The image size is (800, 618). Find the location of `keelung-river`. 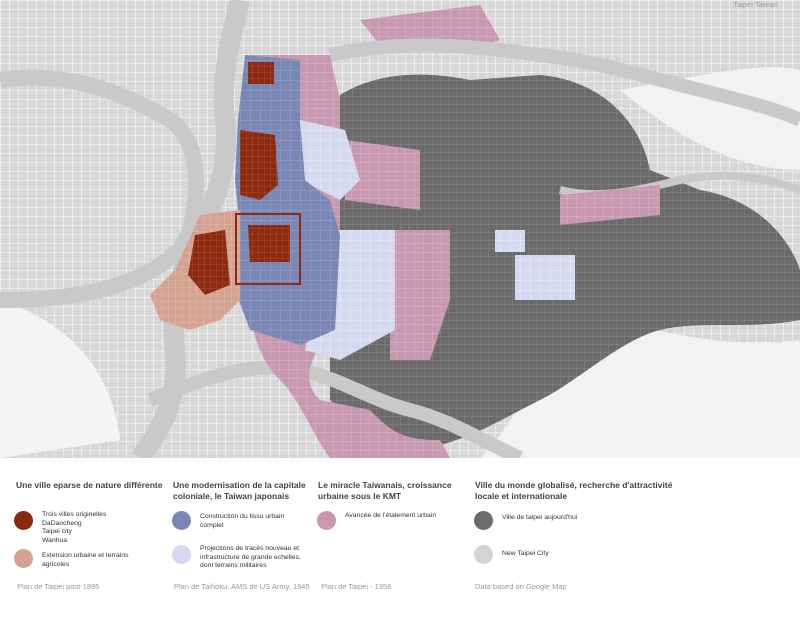

keelung-river is located at coordinates (564, 82).